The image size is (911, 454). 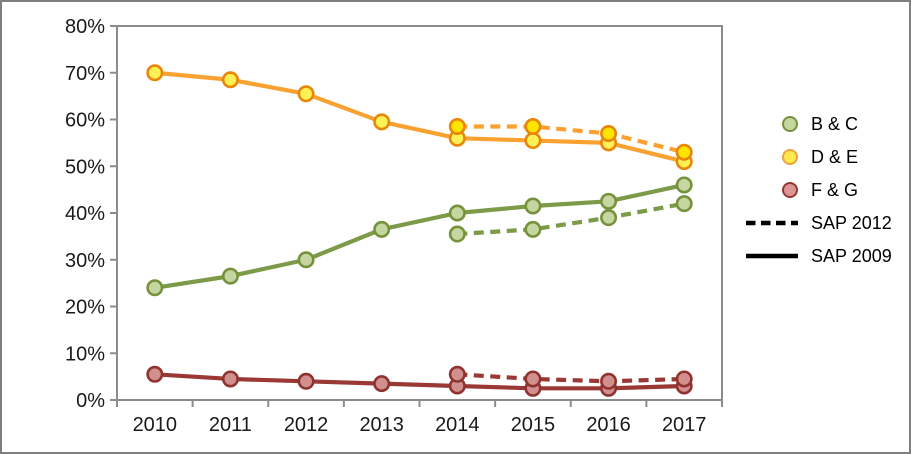 I want to click on x-label-2013: 2013, so click(x=381, y=425).